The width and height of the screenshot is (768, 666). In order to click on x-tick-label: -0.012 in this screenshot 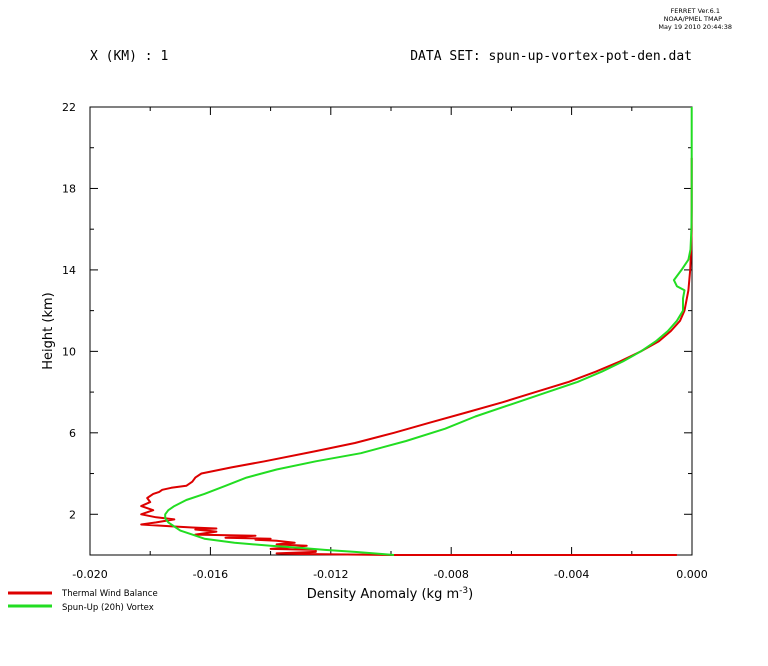, I will do `click(330, 574)`.